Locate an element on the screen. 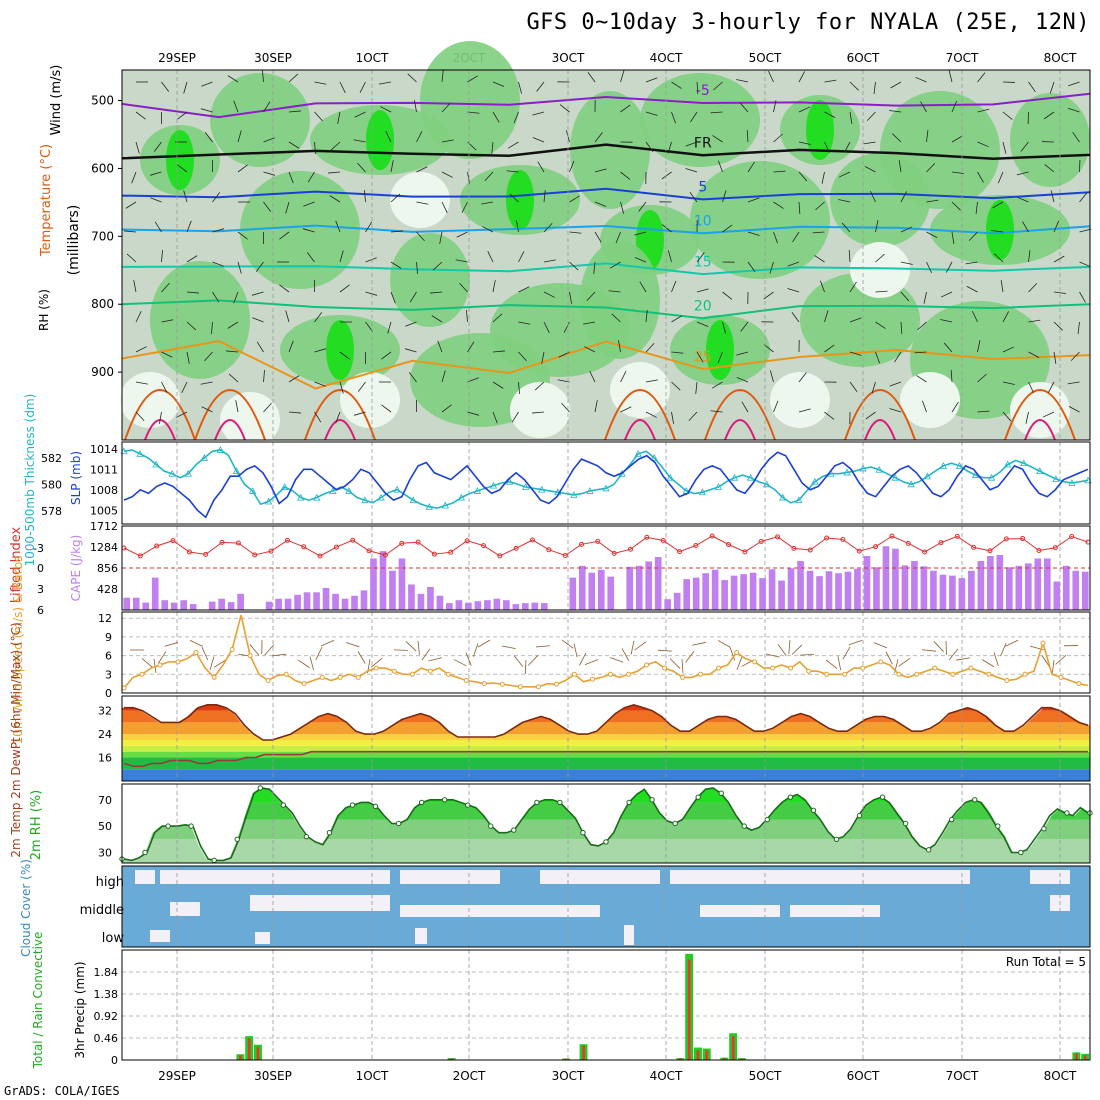 Image resolution: width=1100 pixels, height=1100 pixels. cloud-row-label-high: high is located at coordinates (110, 882).